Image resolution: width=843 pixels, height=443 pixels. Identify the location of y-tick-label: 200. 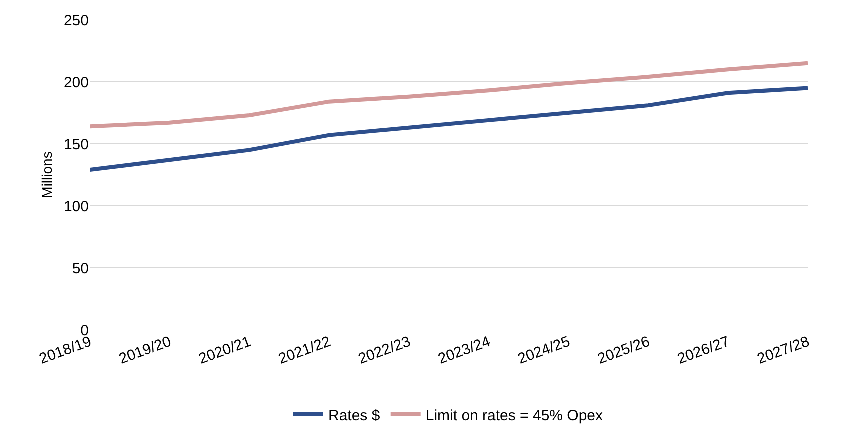
(76, 83).